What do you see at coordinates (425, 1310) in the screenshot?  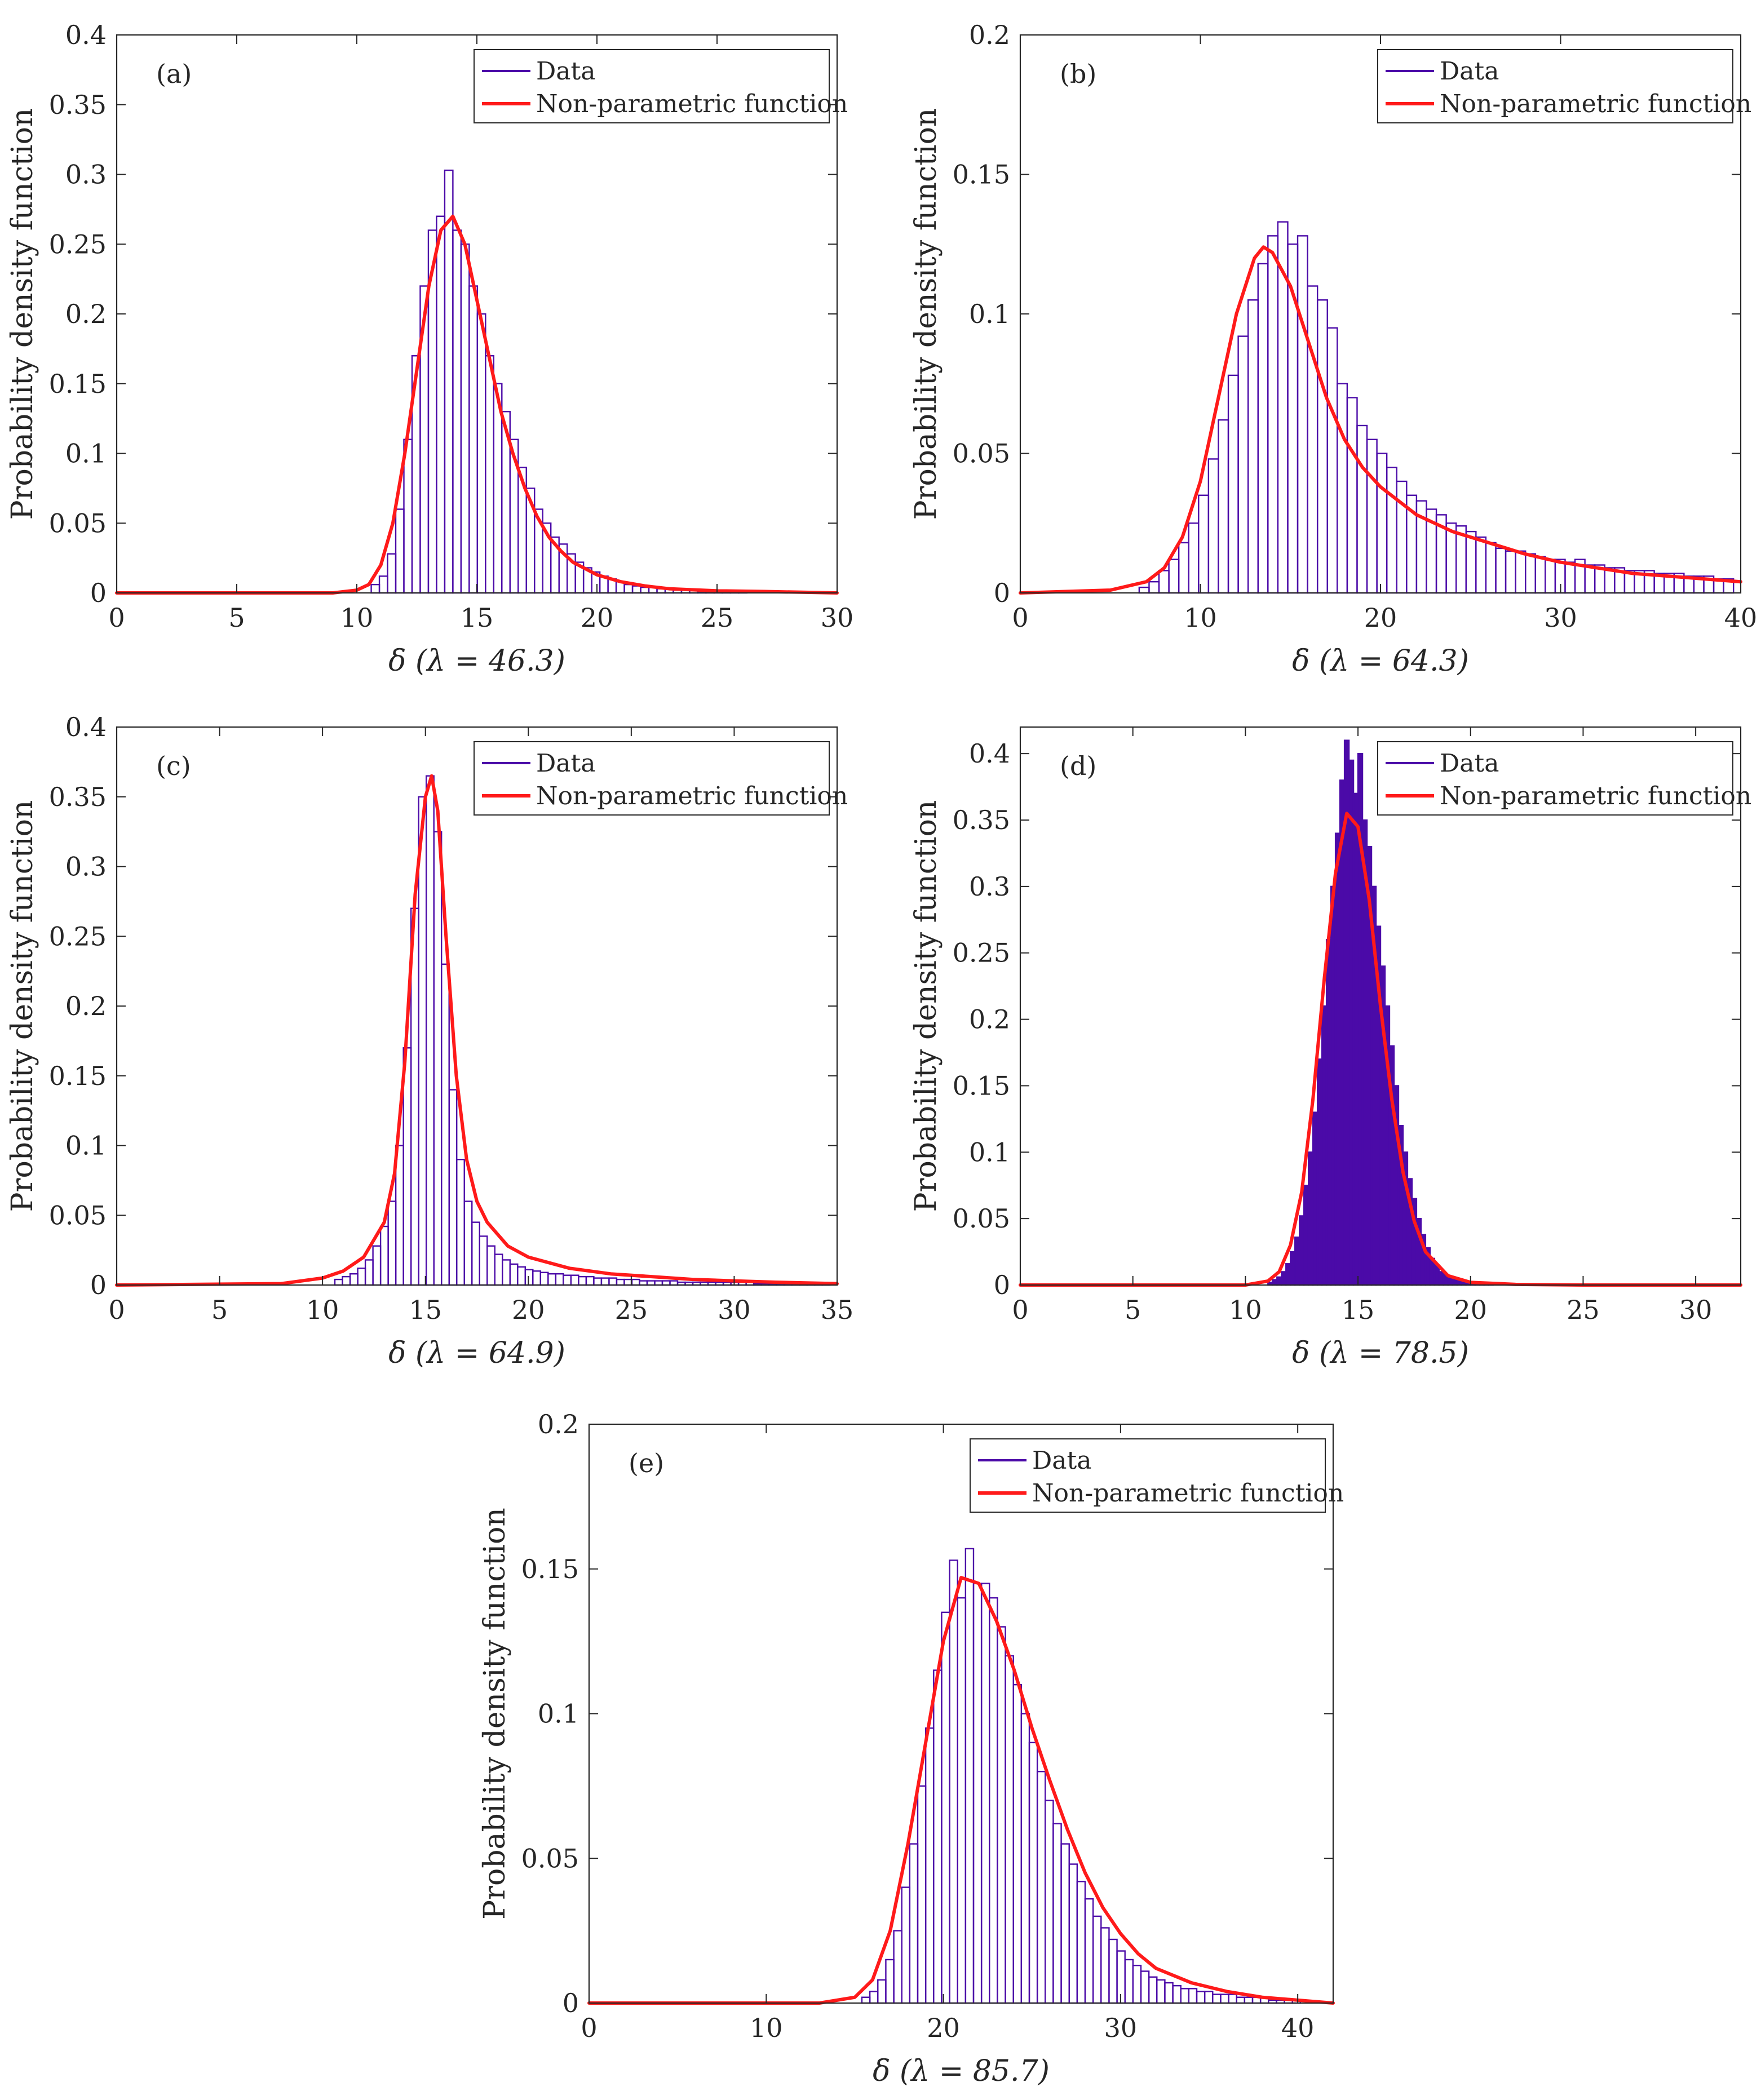 I see `x-tick-label: 15` at bounding box center [425, 1310].